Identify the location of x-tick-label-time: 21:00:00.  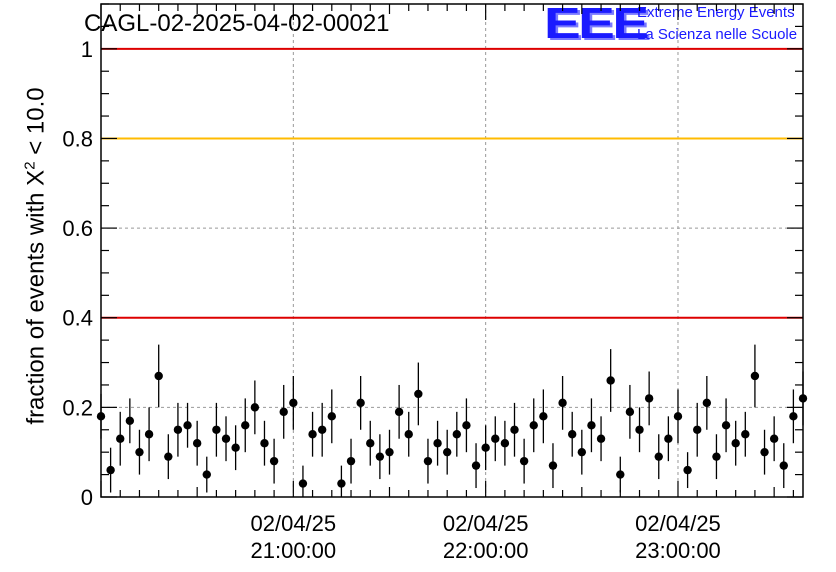
(294, 550).